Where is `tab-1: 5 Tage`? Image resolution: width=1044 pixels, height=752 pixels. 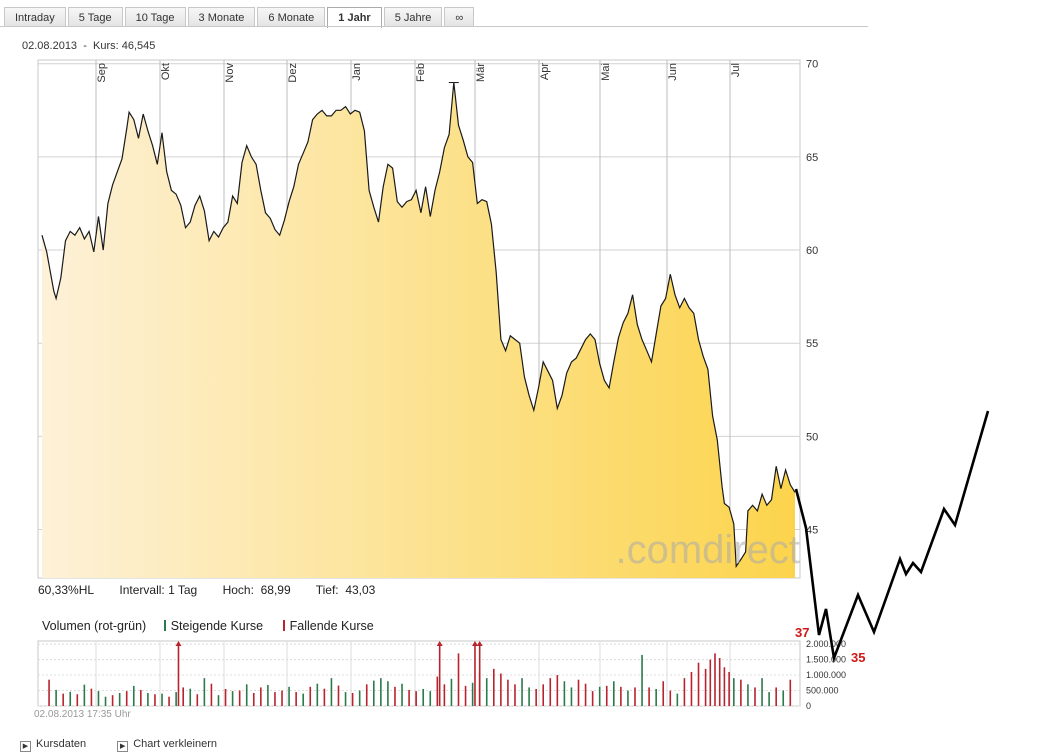
tab-1: 5 Tage is located at coordinates (95, 16).